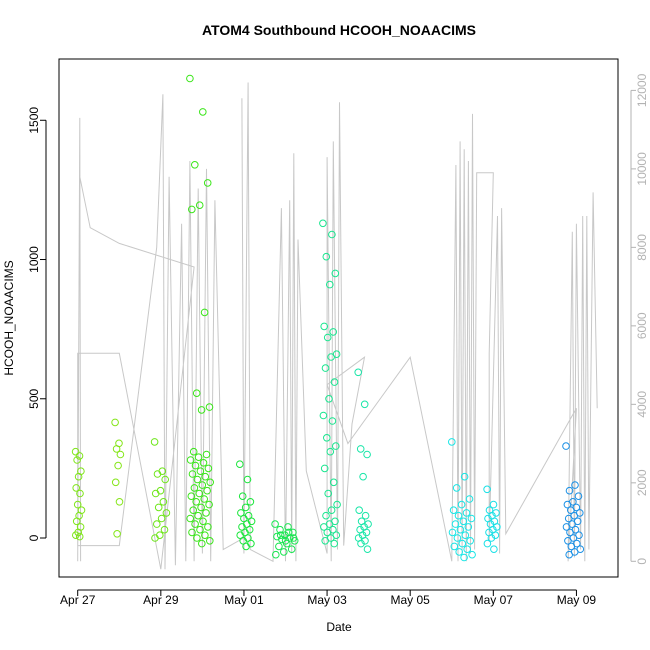  What do you see at coordinates (494, 600) in the screenshot?
I see `x-tick-label: May 07` at bounding box center [494, 600].